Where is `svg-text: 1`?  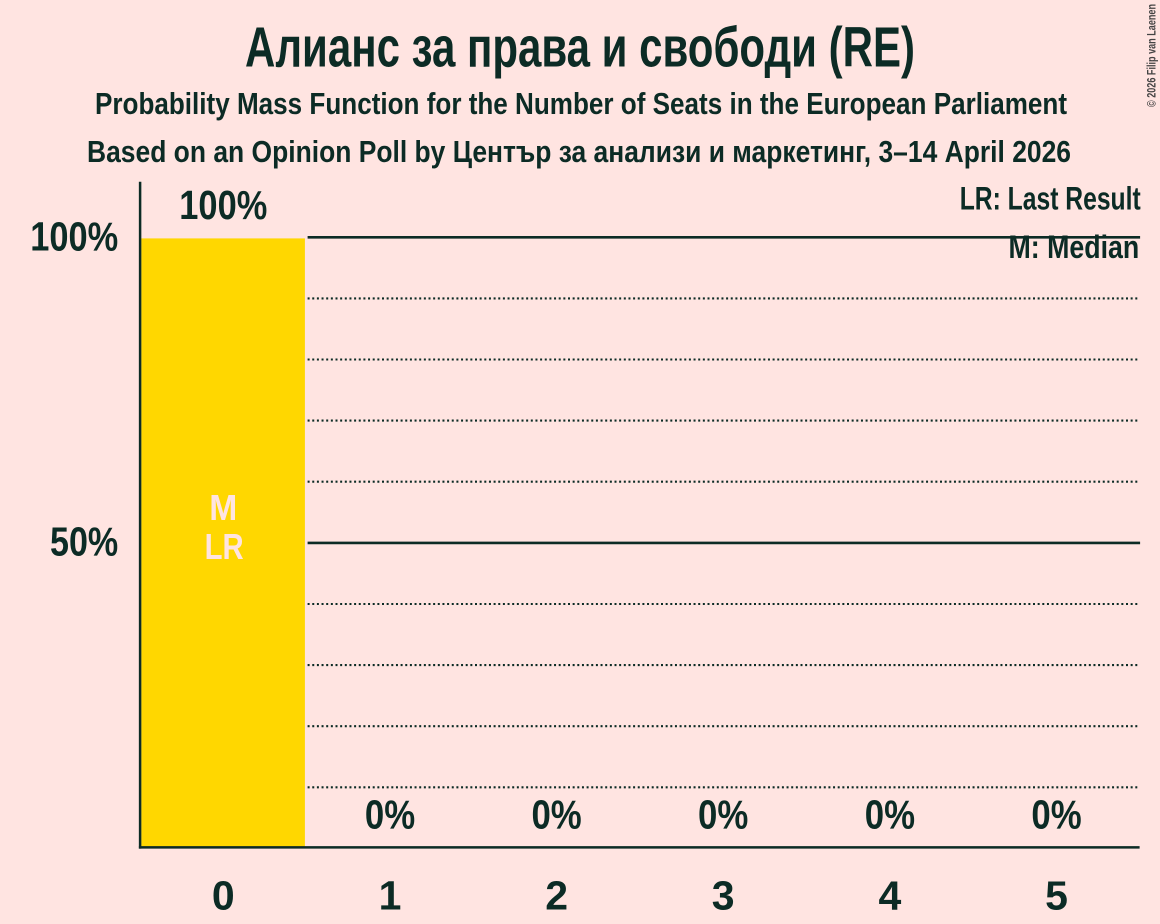 svg-text: 1 is located at coordinates (390, 896).